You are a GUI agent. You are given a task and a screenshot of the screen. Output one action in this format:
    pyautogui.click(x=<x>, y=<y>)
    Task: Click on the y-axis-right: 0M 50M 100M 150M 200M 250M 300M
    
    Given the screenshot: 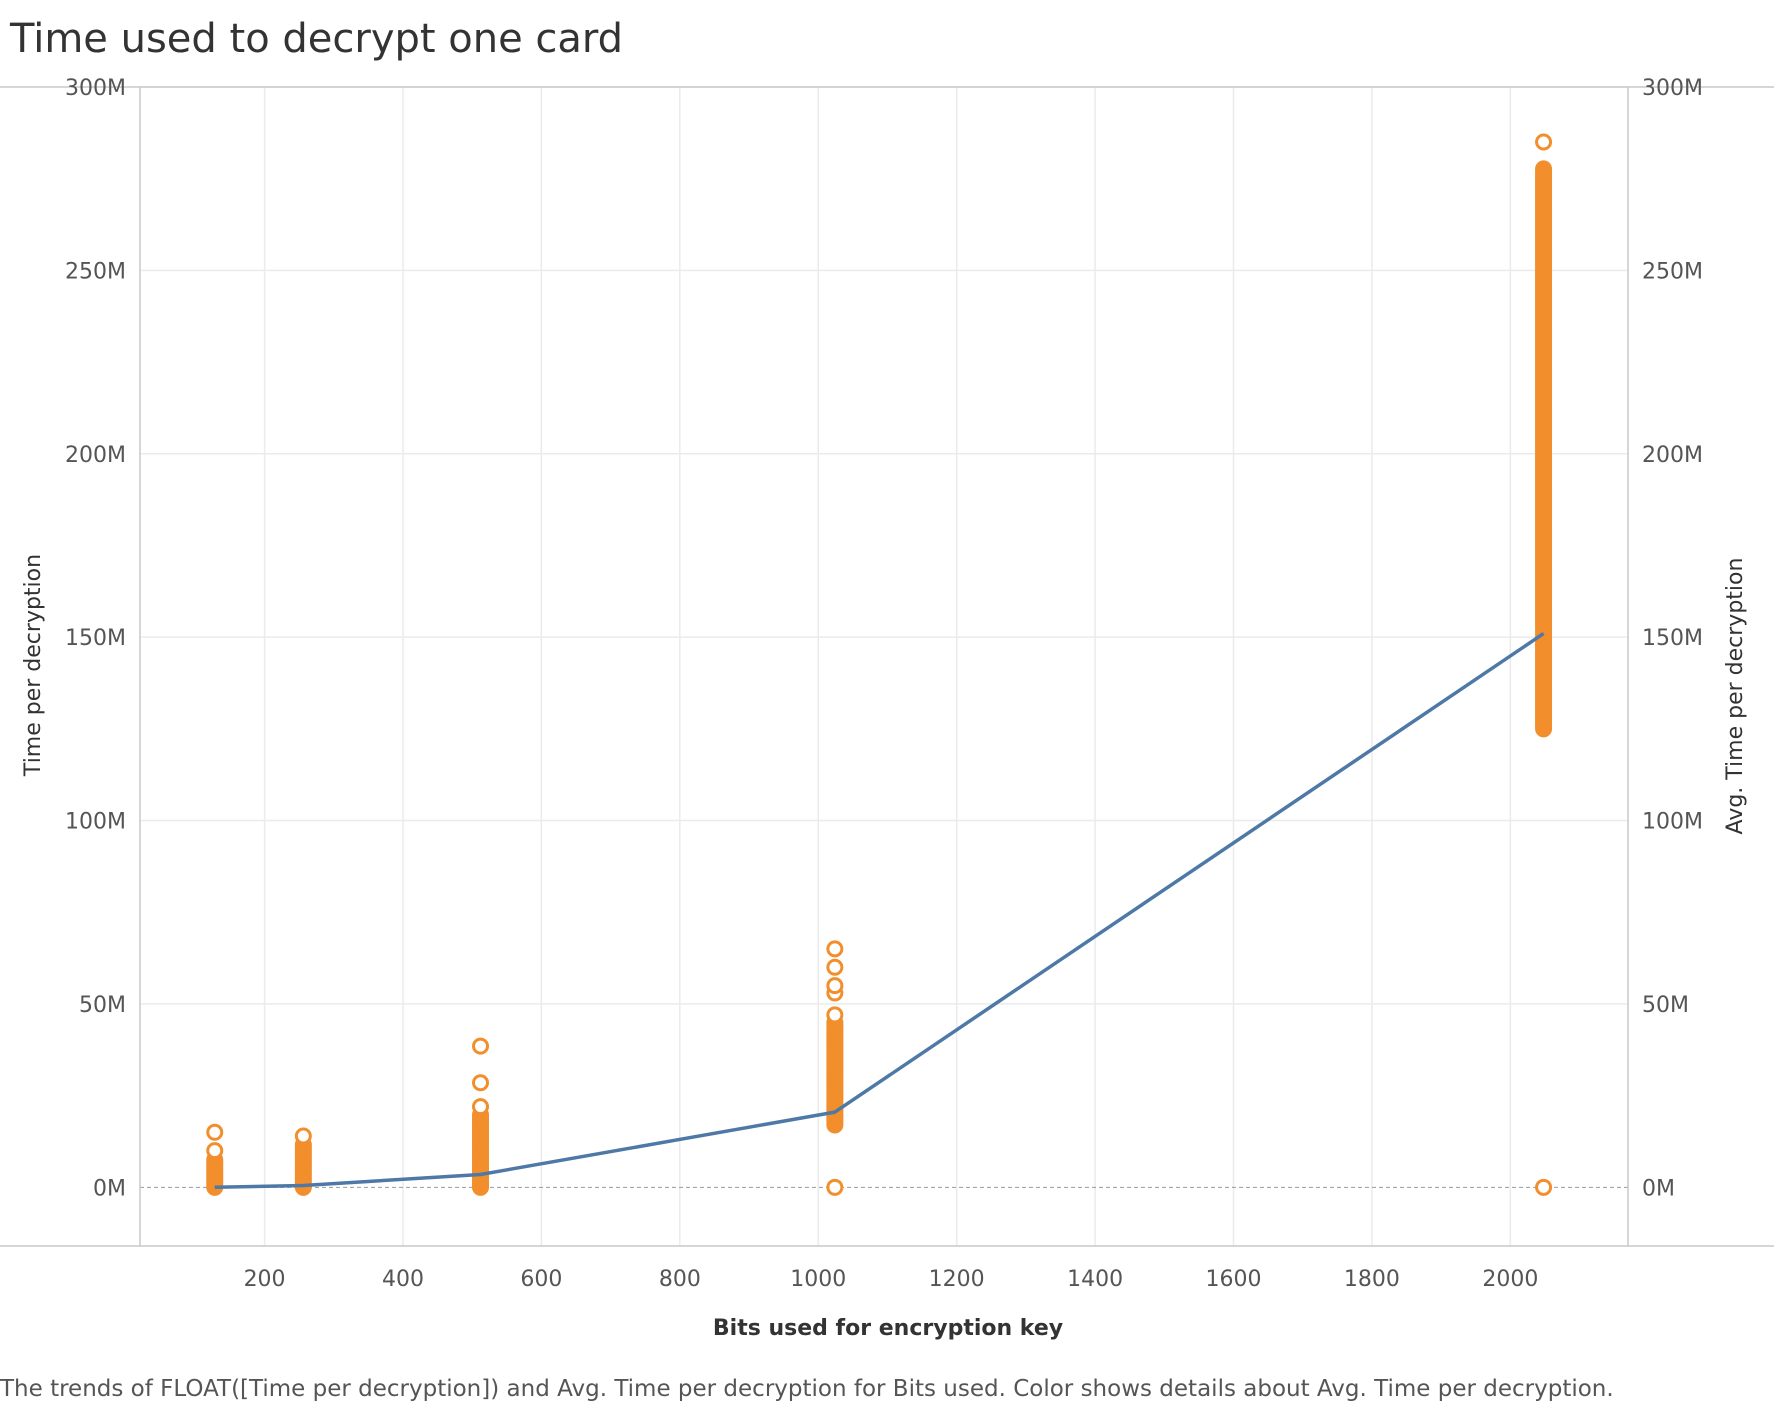 What is the action you would take?
    pyautogui.click(x=1672, y=638)
    